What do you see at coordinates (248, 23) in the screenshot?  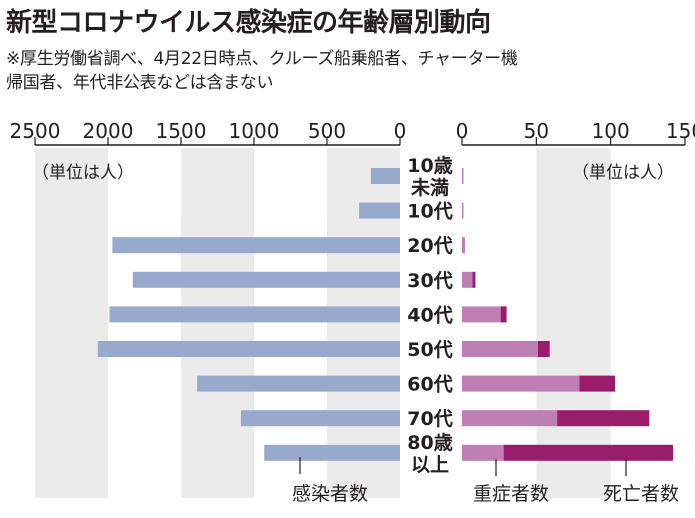 I see `chart-title: 新型コロナウイルス感染症の年齢層別動向` at bounding box center [248, 23].